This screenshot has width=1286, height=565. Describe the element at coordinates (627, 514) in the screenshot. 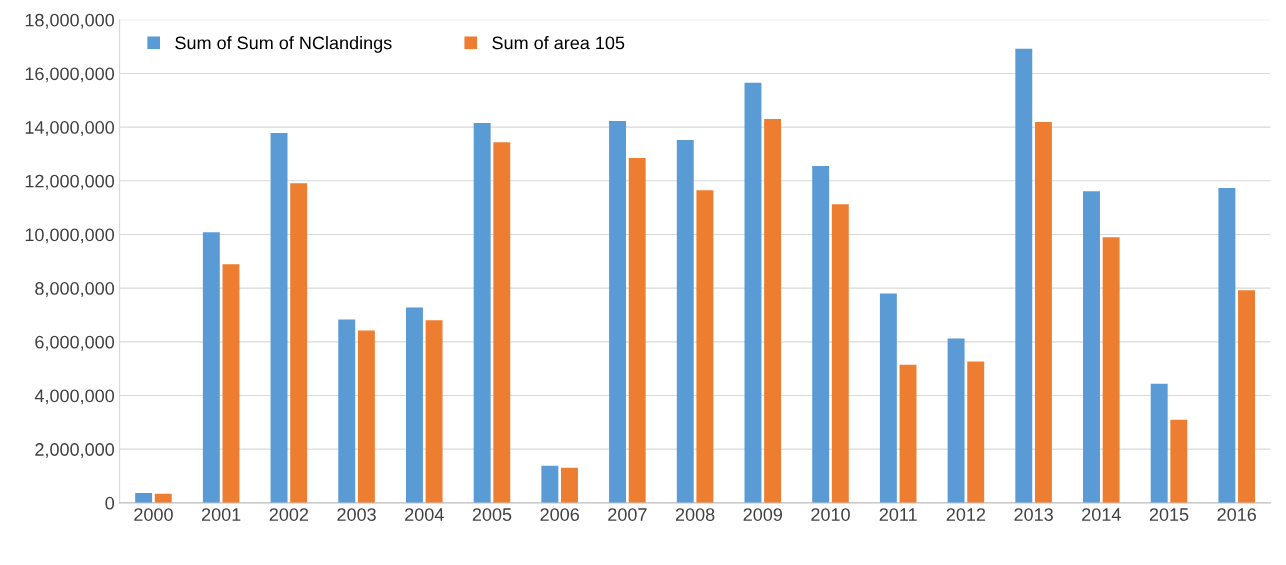

I see `x-tick-label: 2007` at that location.